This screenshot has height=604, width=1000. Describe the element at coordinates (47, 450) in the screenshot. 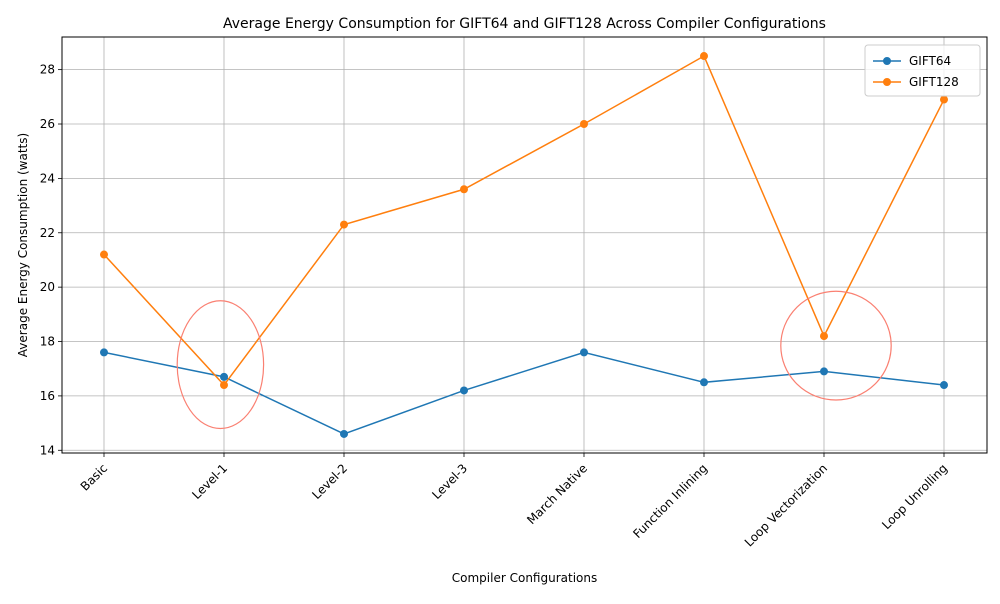

I see `y-tick-label: 14` at that location.